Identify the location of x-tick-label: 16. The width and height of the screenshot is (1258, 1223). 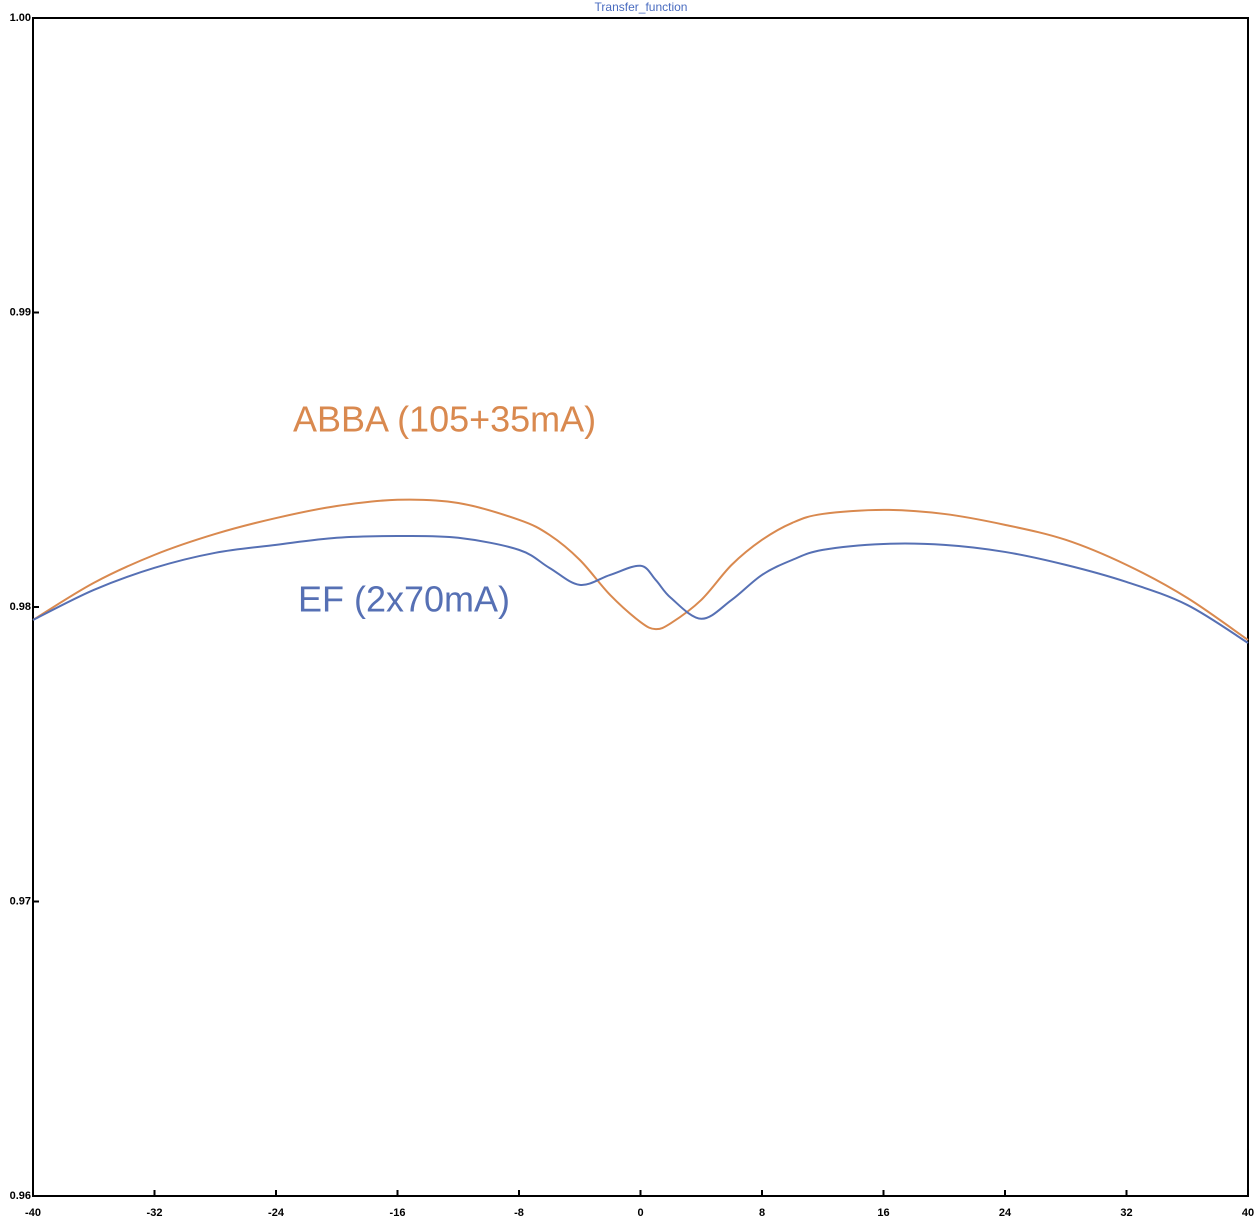
(883, 1213).